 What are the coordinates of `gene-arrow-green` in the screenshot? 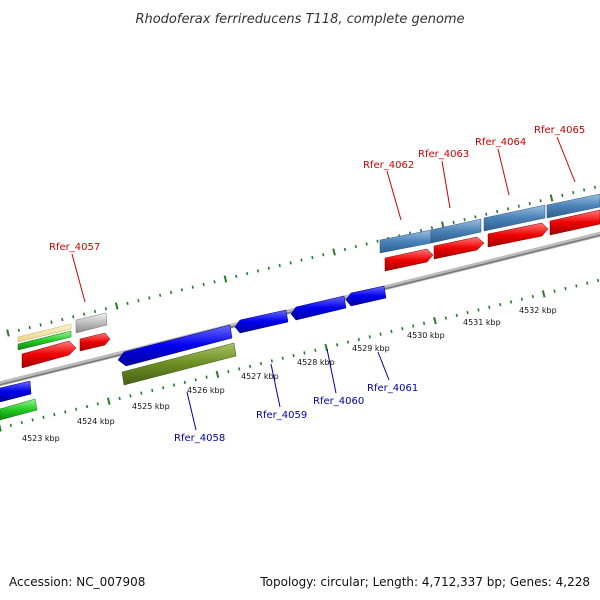 It's located at (44, 340).